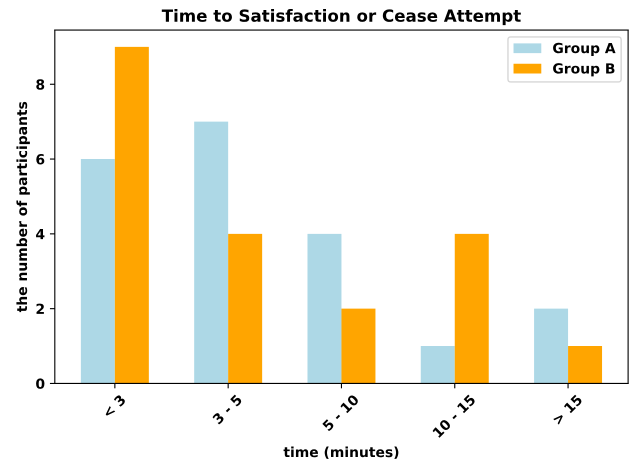 Image resolution: width=630 pixels, height=462 pixels. What do you see at coordinates (341, 17) in the screenshot?
I see `chart-title: Time to Satisfaction or Cease Attempt` at bounding box center [341, 17].